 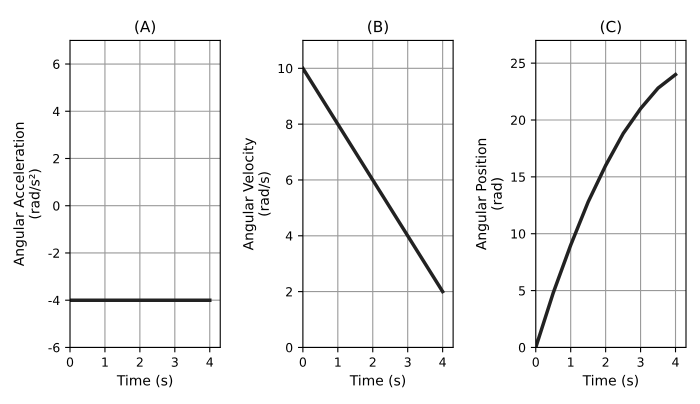 I want to click on y-tick-label: 25, so click(x=518, y=63).